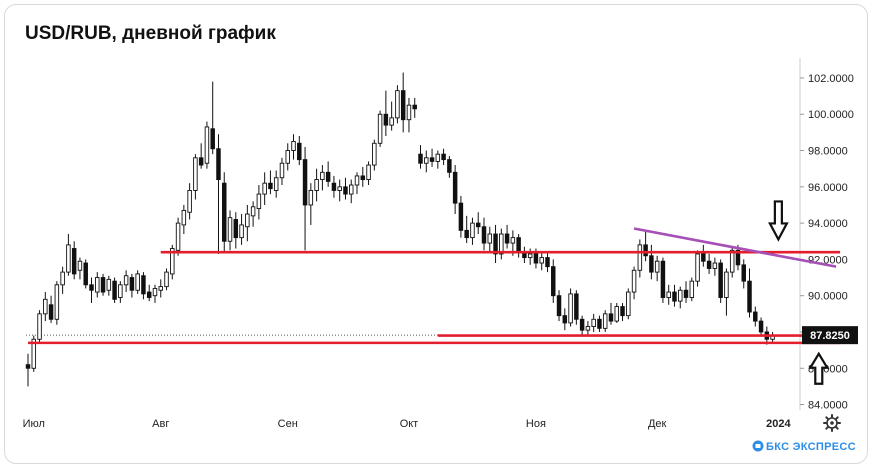  Describe the element at coordinates (799, 292) in the screenshot. I see `annotation-arrows` at that location.